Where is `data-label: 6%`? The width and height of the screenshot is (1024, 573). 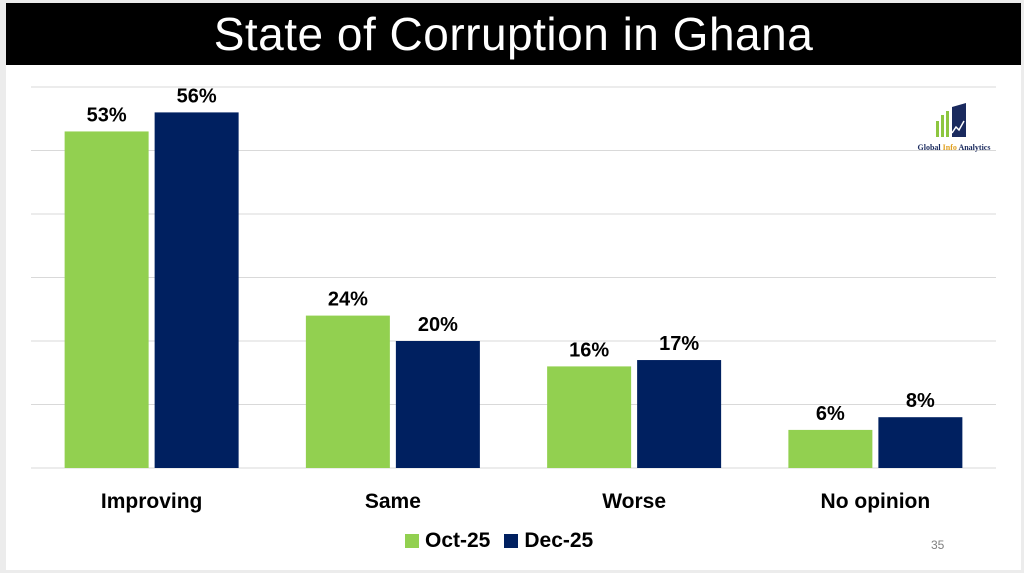 data-label: 6% is located at coordinates (830, 414).